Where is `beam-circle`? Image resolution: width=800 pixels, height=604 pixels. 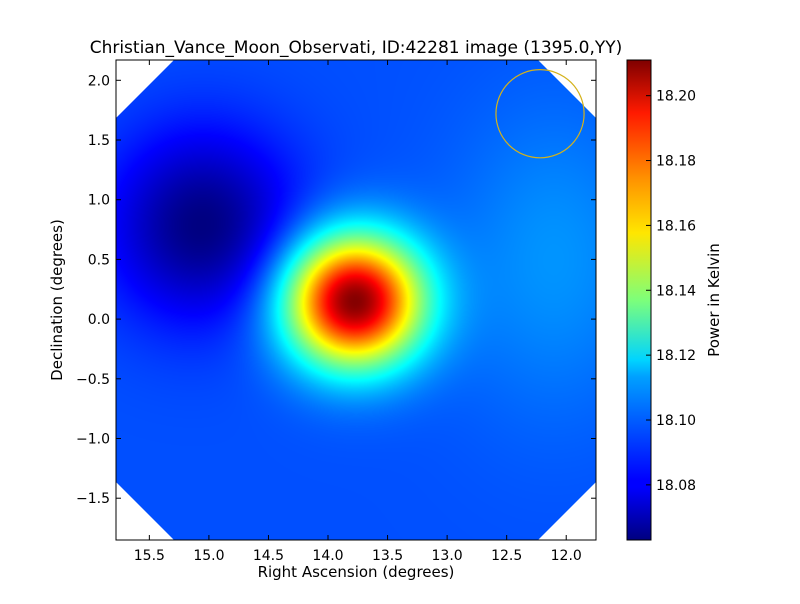 beam-circle is located at coordinates (540, 114).